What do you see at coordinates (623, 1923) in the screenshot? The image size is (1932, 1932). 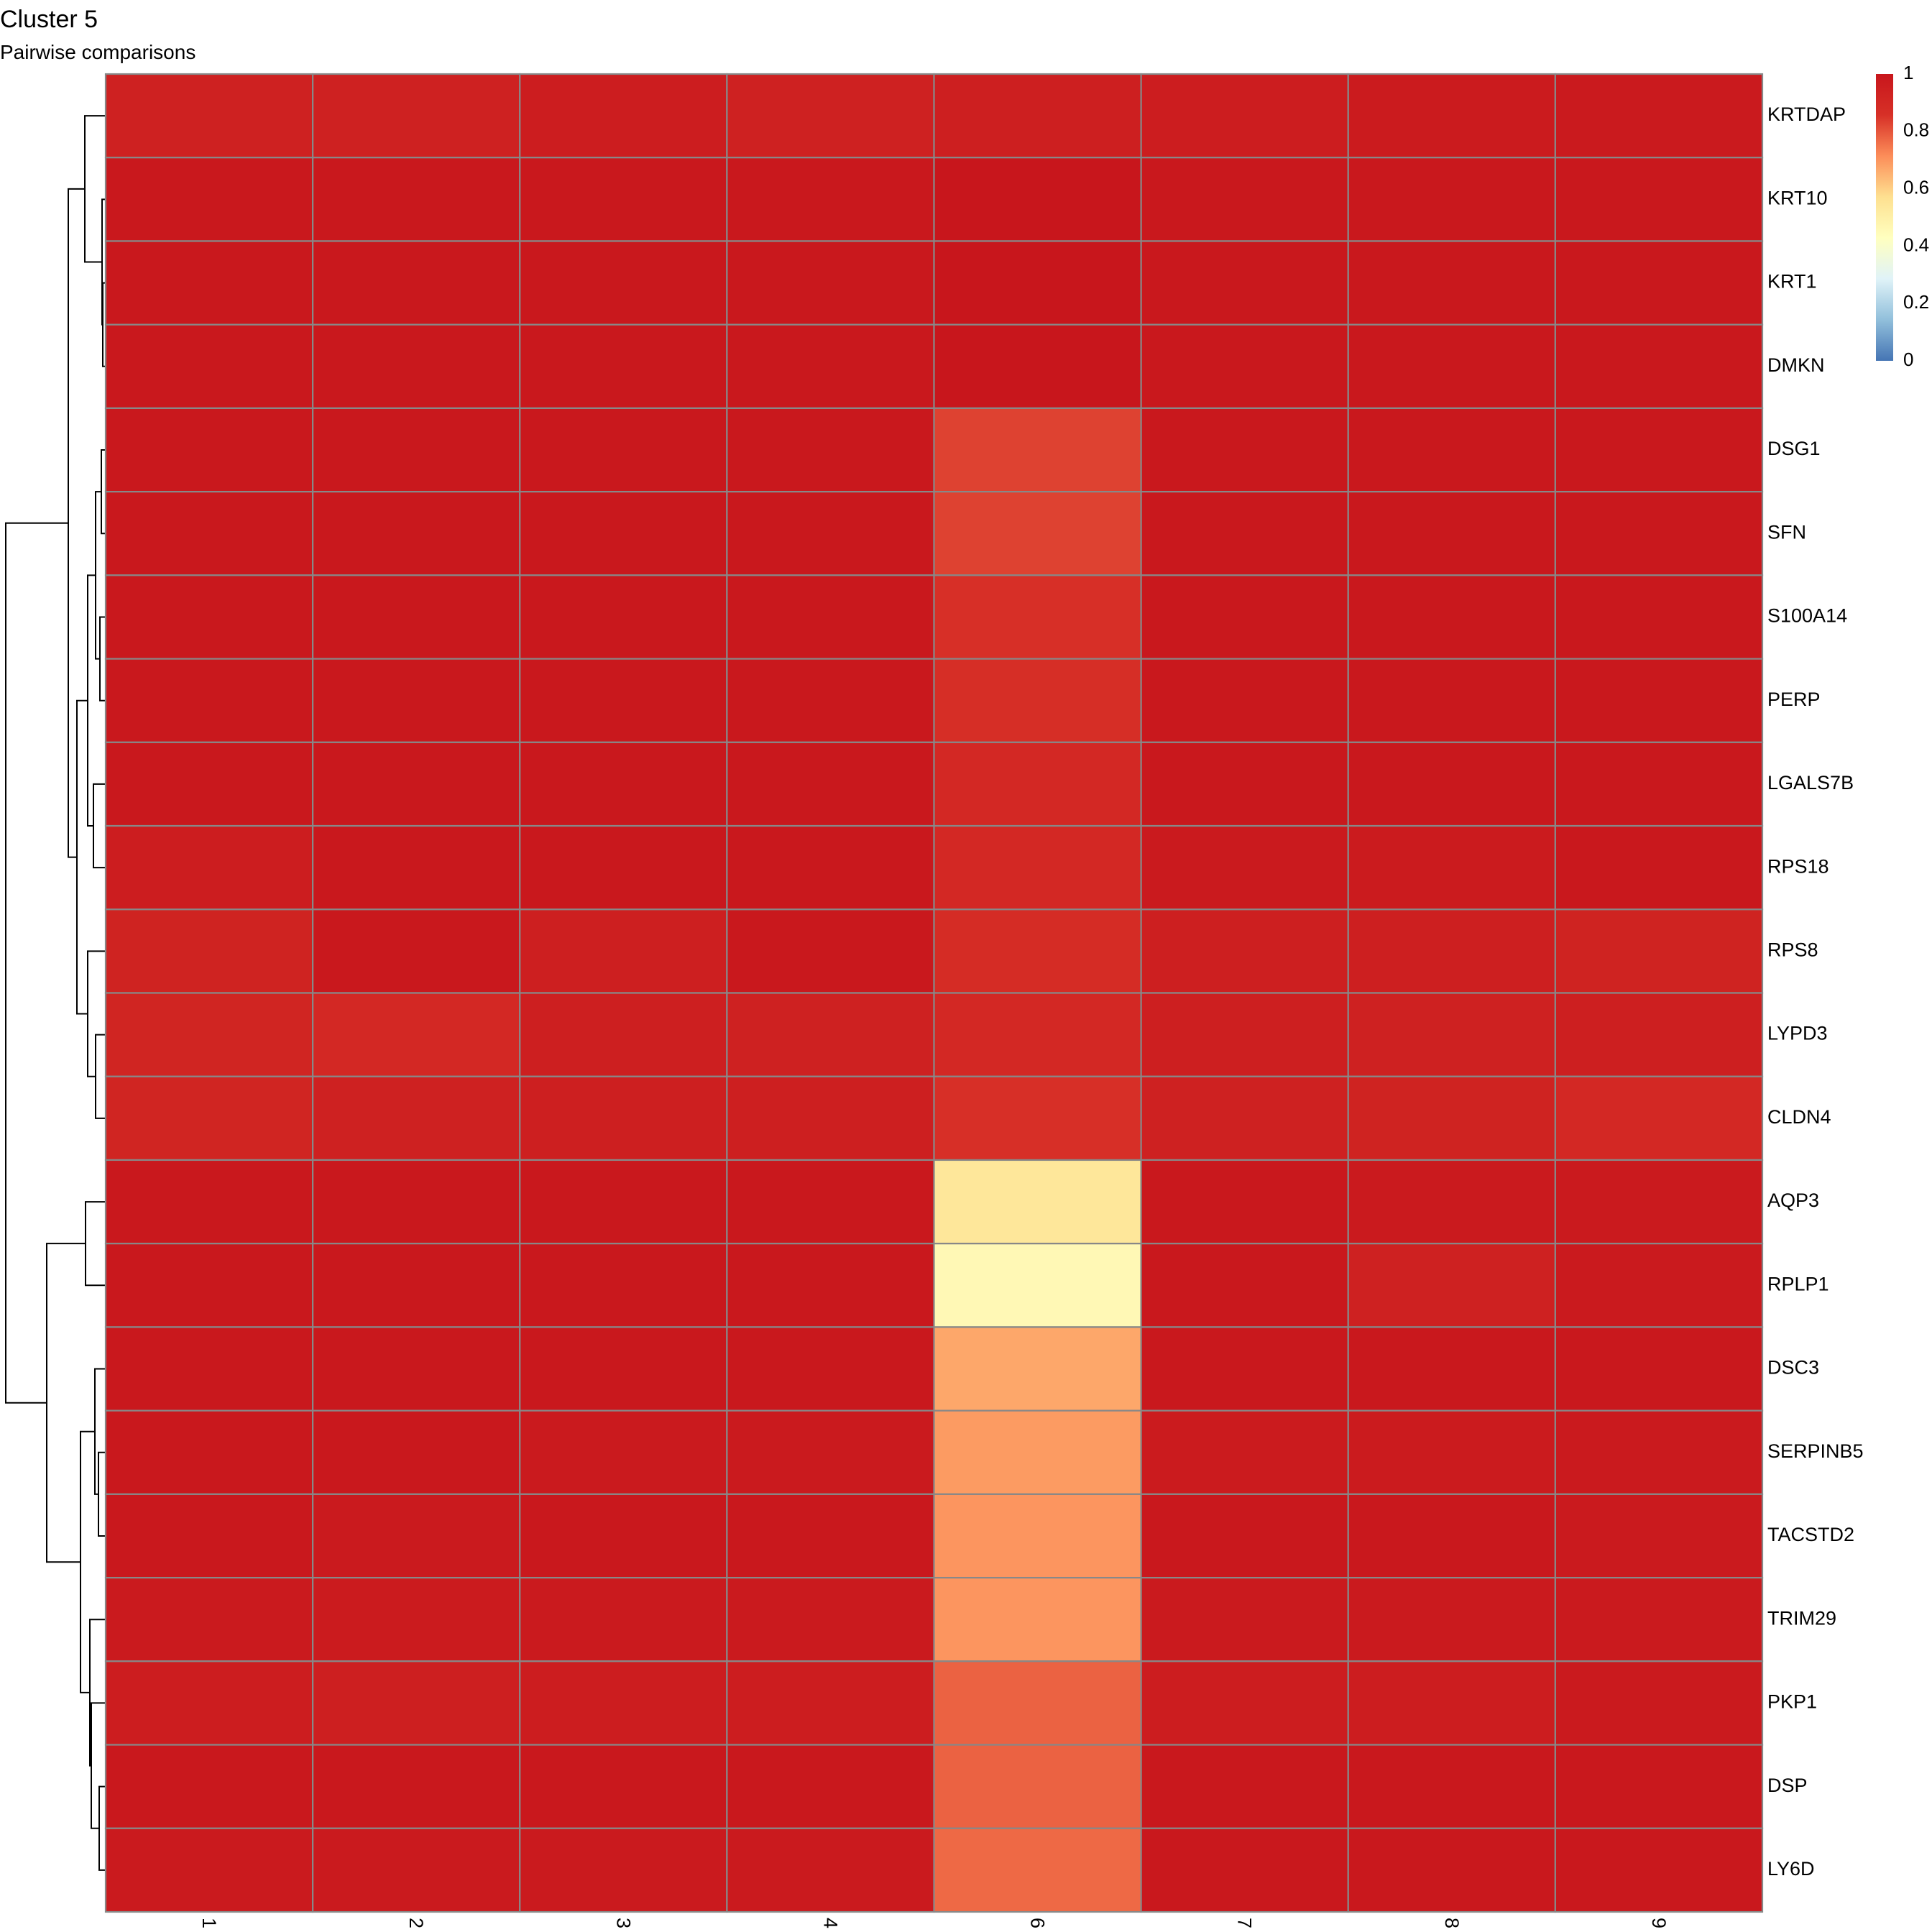 I see `column-label: 3` at bounding box center [623, 1923].